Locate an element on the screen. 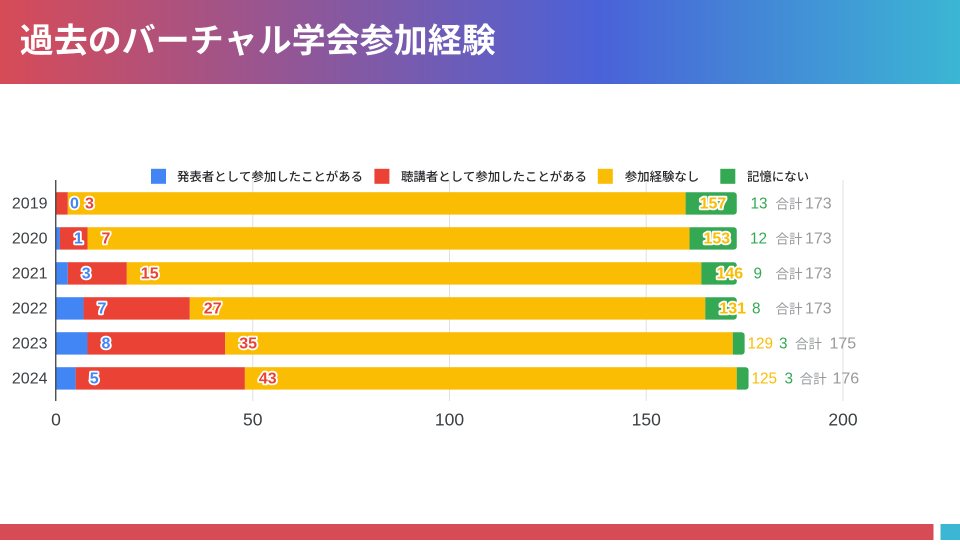 Image resolution: width=960 pixels, height=545 pixels. svg-text: 27 is located at coordinates (213, 309).